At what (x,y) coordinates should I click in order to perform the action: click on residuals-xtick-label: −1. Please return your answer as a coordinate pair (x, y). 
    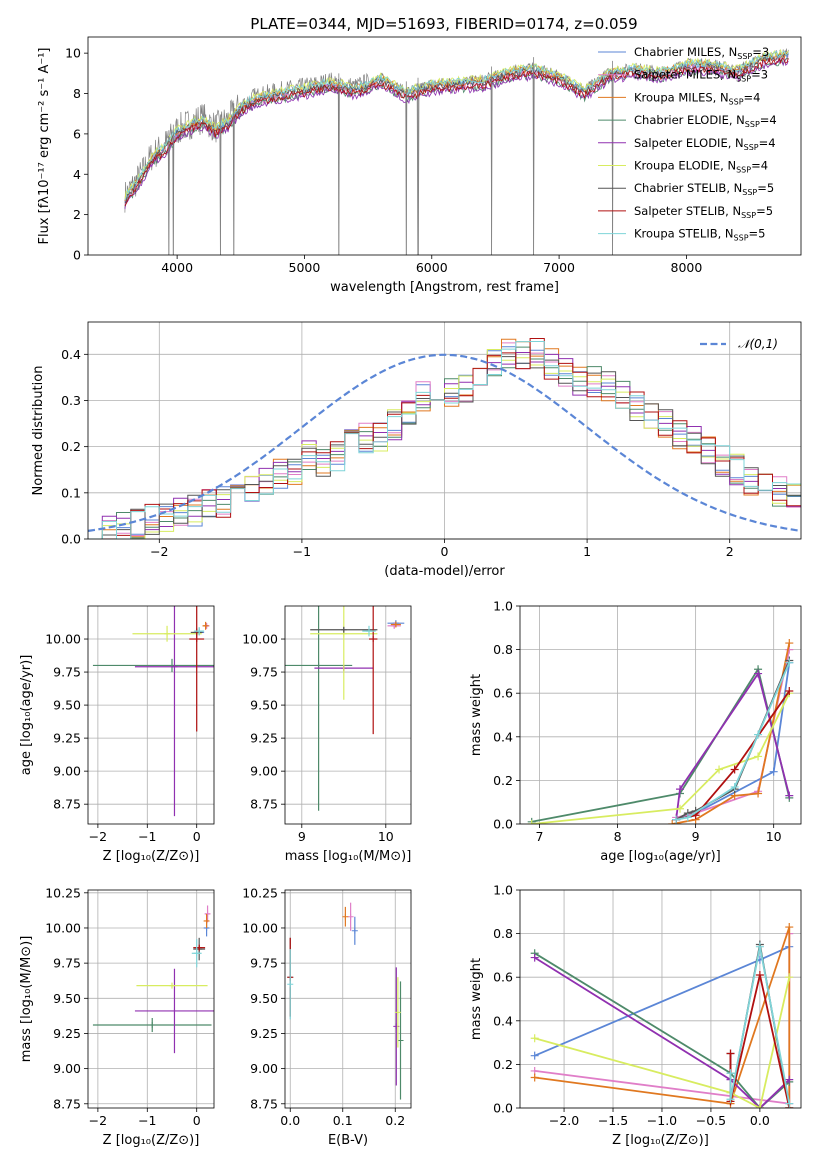
    Looking at the image, I should click on (302, 551).